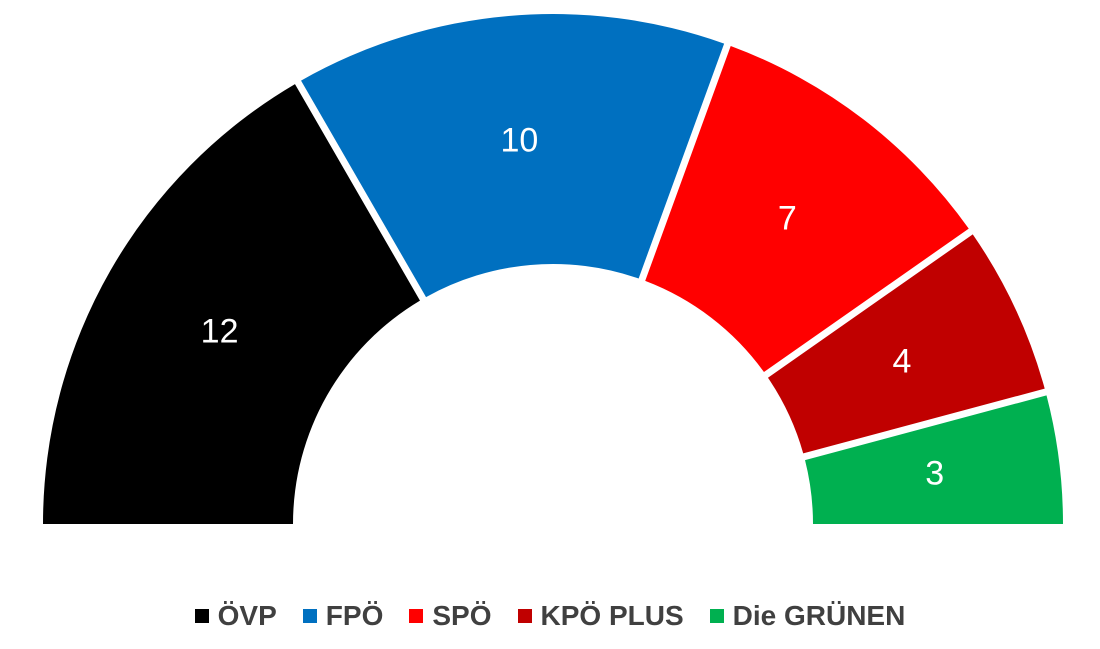 This screenshot has height=649, width=1100. What do you see at coordinates (416, 616) in the screenshot?
I see `legend-swatch-spoe` at bounding box center [416, 616].